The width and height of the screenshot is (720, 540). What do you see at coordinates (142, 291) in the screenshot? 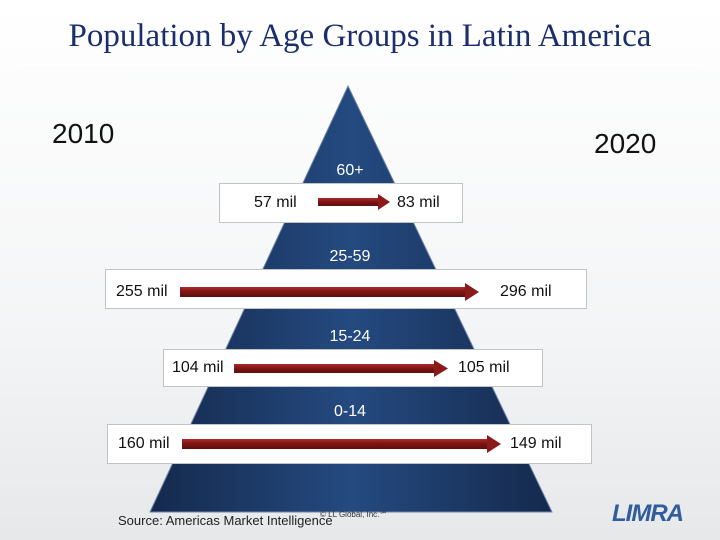
I see `value-2010-25-59: 255 mil` at bounding box center [142, 291].